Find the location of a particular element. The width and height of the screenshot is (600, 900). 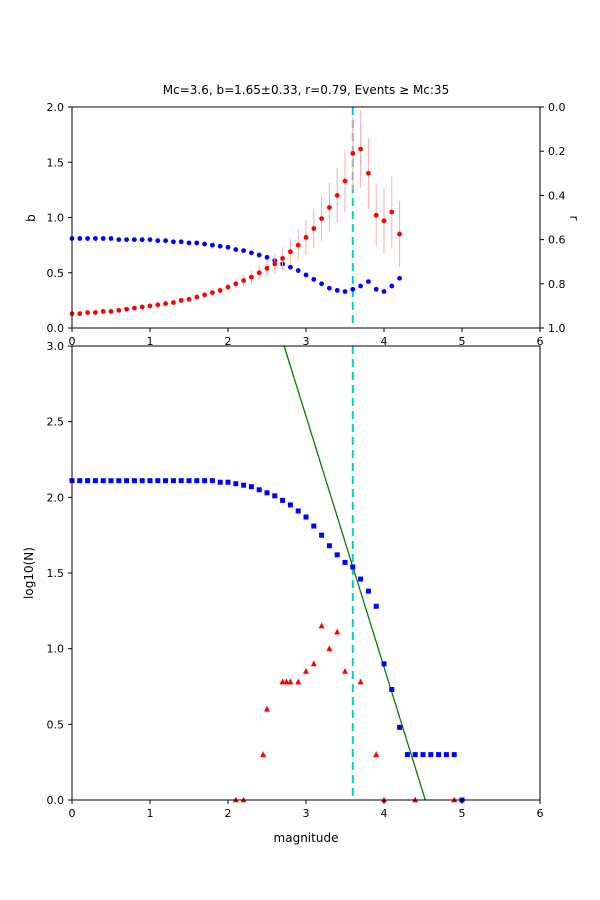

gr-fit-line is located at coordinates (354, 573).